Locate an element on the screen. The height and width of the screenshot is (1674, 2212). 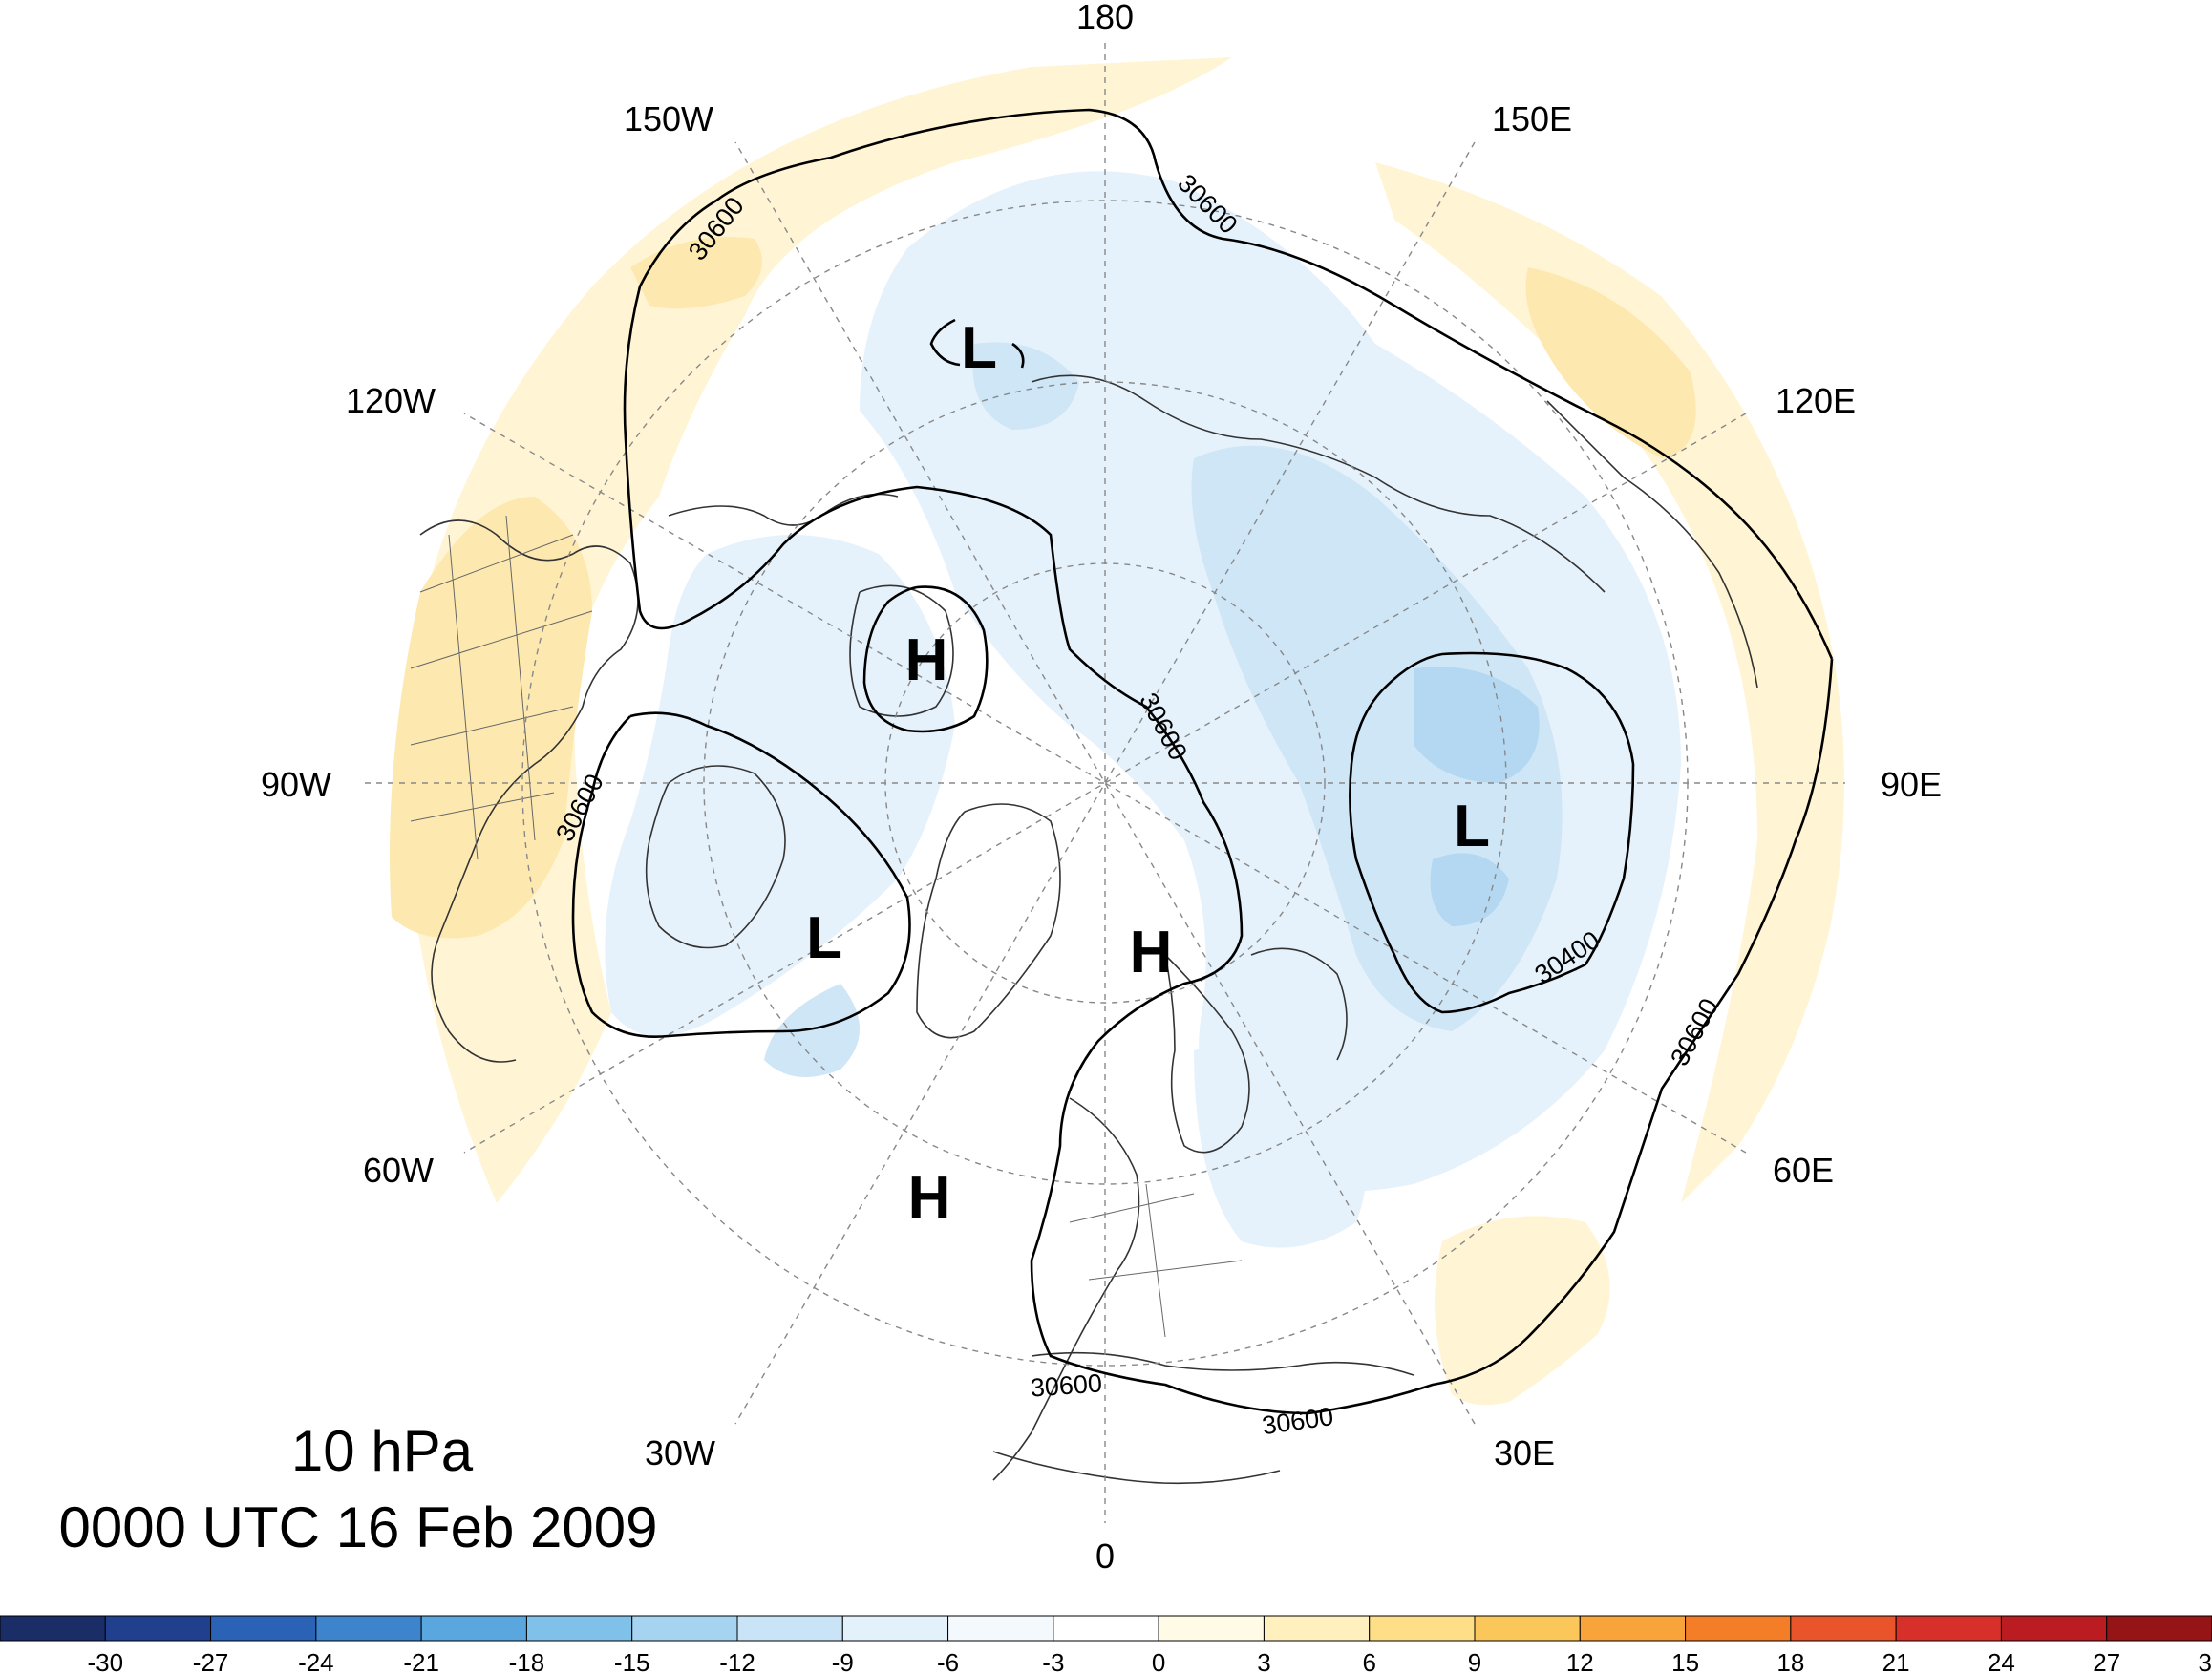
colorbar-label: -30 is located at coordinates (105, 1661).